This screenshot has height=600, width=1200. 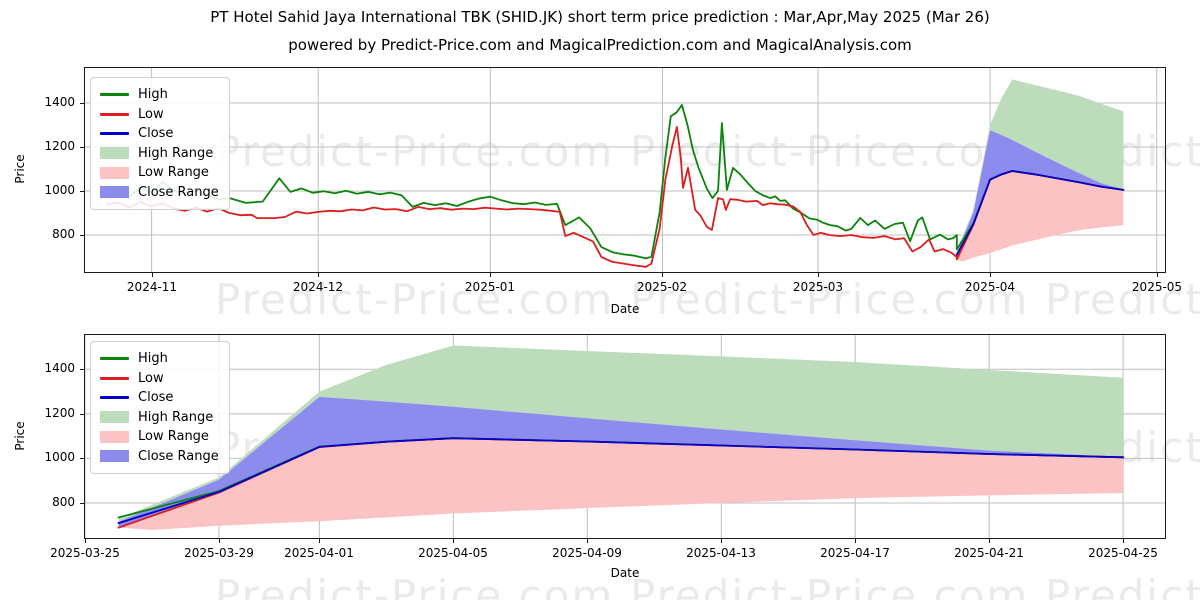 What do you see at coordinates (1123, 553) in the screenshot?
I see `x-tick-label: 2025-04-25` at bounding box center [1123, 553].